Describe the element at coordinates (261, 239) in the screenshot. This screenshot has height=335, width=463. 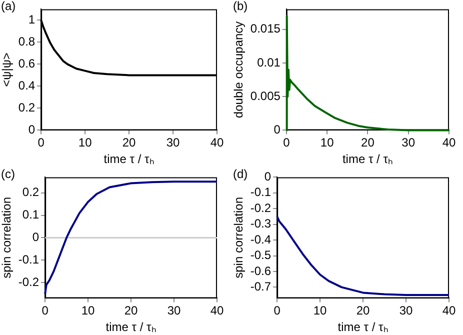
I see `y-tick-label: -0.4` at that location.